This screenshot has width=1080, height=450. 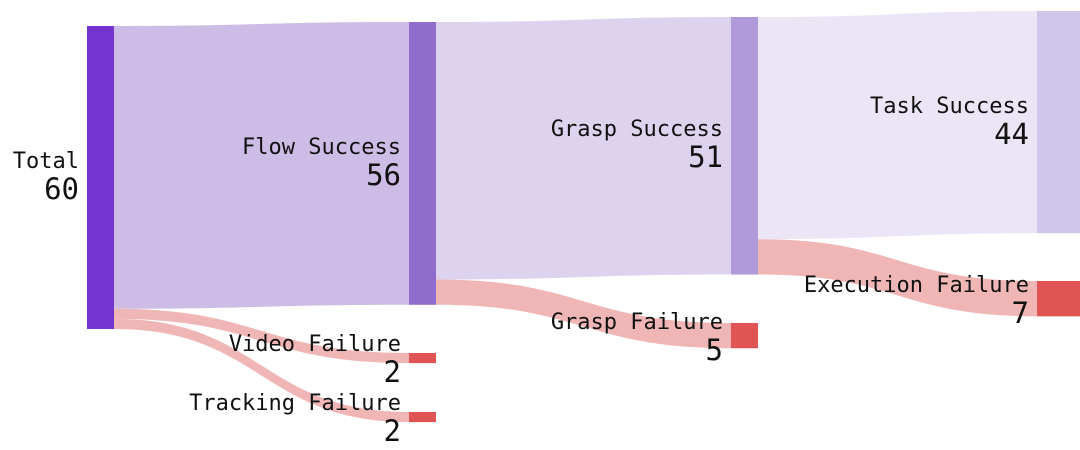 I want to click on node-name: Total, so click(x=45, y=161).